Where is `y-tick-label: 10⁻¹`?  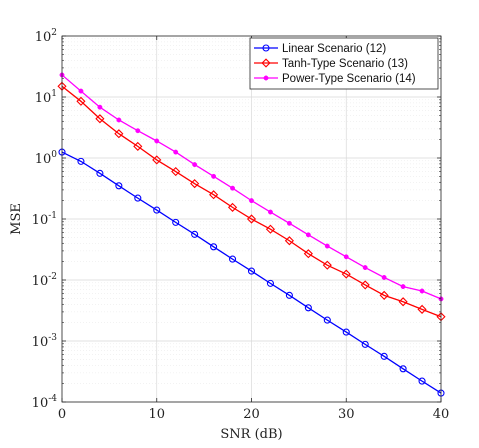
y-tick-label: 10⁻¹ is located at coordinates (44, 219).